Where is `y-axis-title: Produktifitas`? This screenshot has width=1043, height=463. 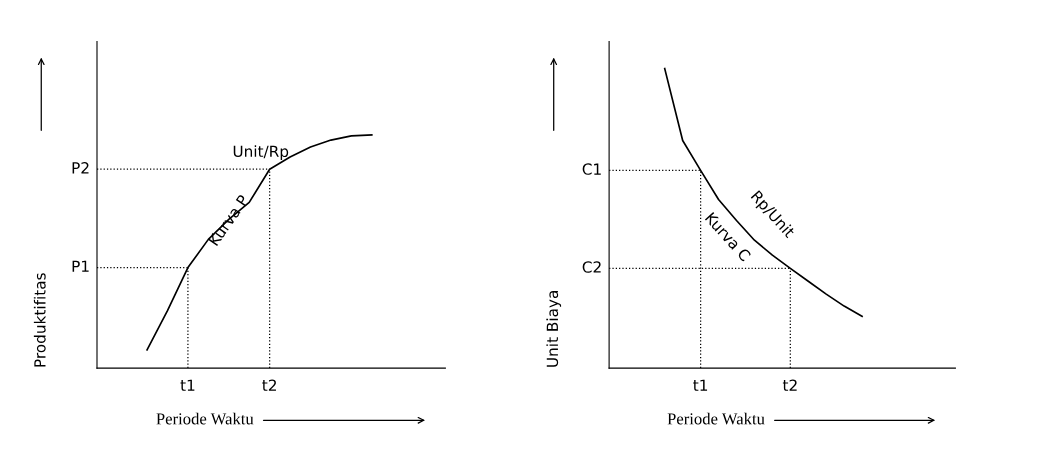 y-axis-title: Produktifitas is located at coordinates (39, 320).